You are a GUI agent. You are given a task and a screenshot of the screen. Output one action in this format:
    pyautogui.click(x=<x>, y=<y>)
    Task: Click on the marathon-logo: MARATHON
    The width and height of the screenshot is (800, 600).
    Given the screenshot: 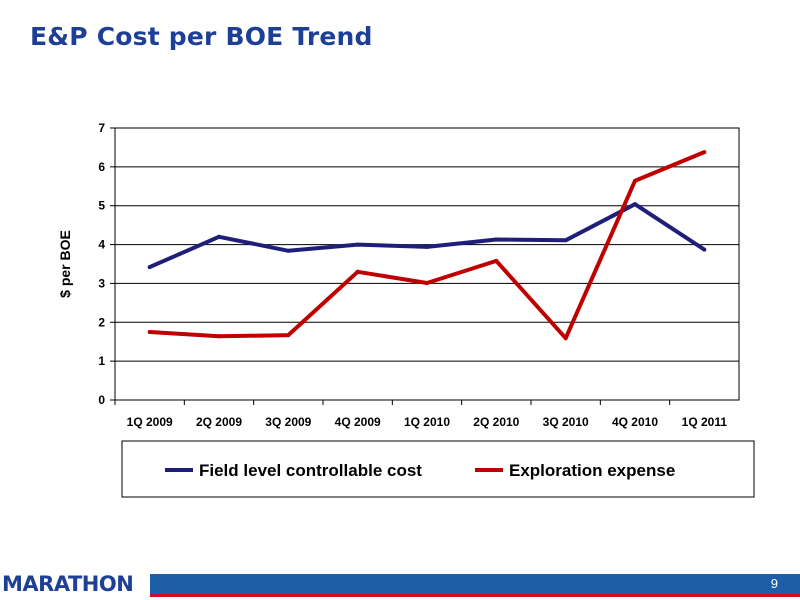 What is the action you would take?
    pyautogui.click(x=68, y=584)
    